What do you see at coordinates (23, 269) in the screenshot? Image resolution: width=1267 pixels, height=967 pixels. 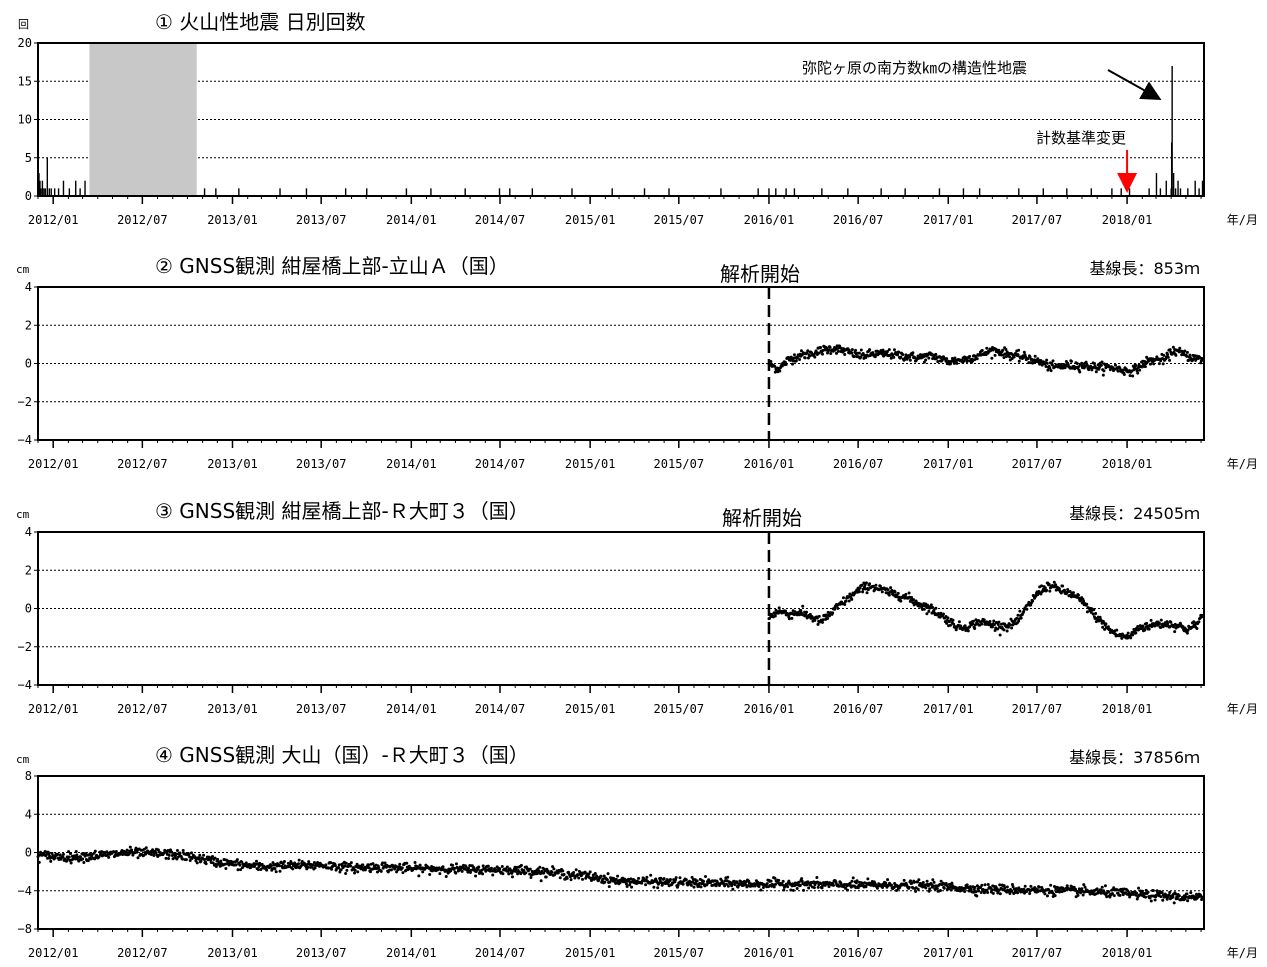 I see `y-unit-cm-1: cm` at bounding box center [23, 269].